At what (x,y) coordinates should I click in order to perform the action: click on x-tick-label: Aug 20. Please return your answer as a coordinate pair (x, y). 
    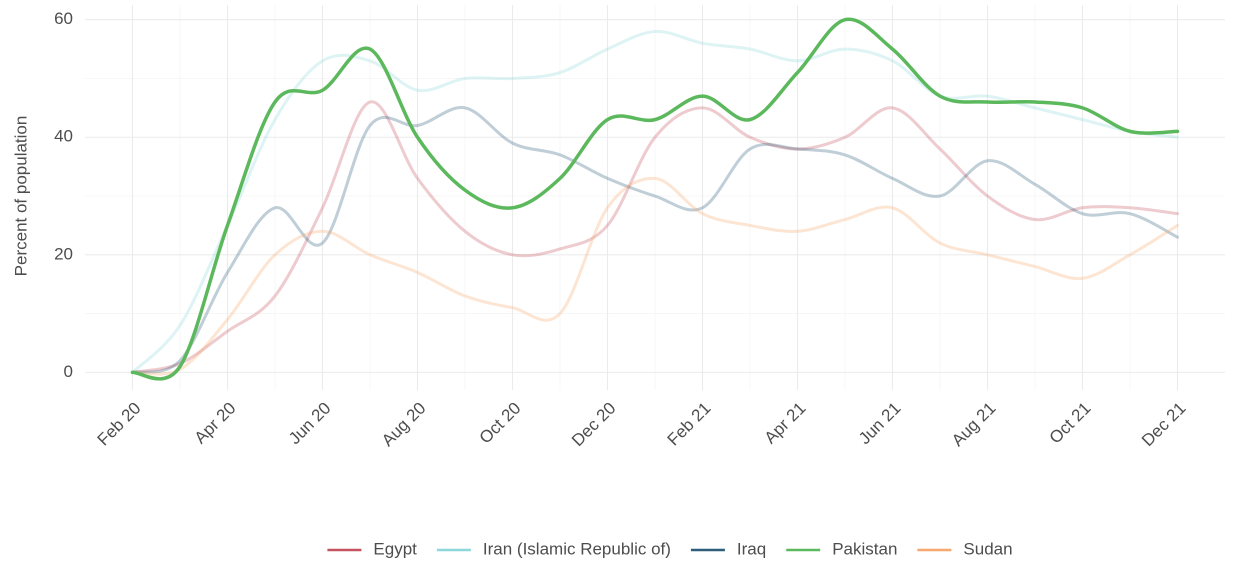
    Looking at the image, I should click on (404, 425).